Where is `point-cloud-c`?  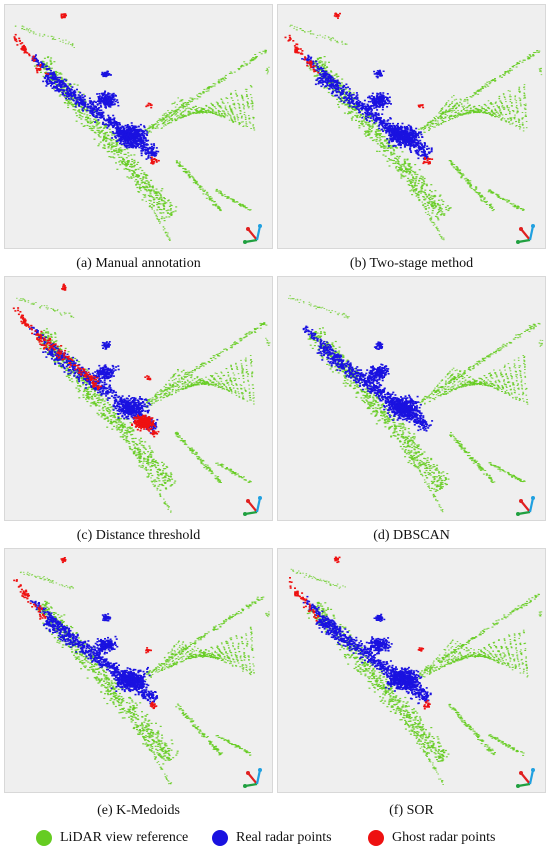 point-cloud-c is located at coordinates (141, 399).